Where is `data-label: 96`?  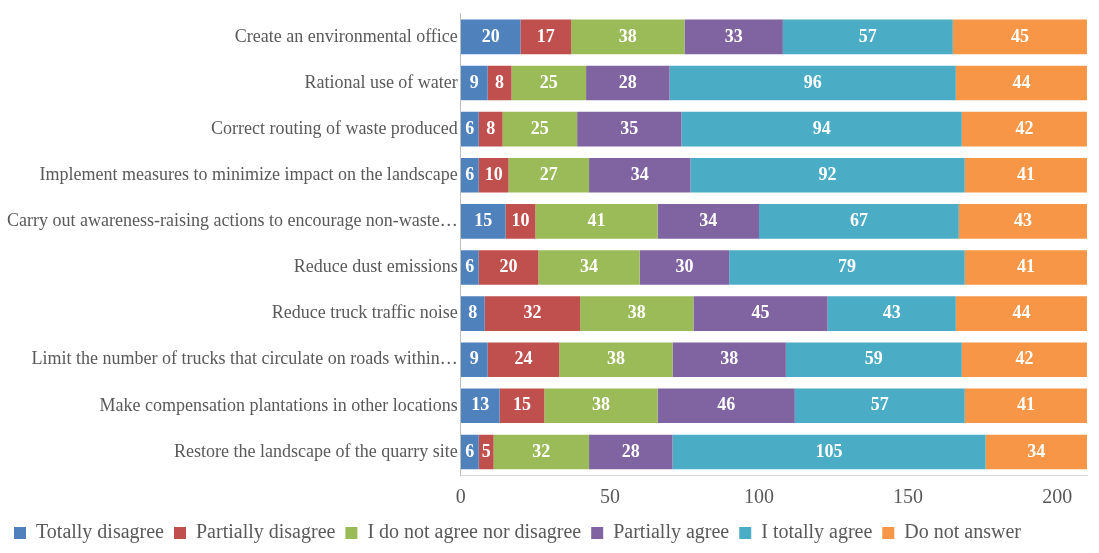
data-label: 96 is located at coordinates (812, 81).